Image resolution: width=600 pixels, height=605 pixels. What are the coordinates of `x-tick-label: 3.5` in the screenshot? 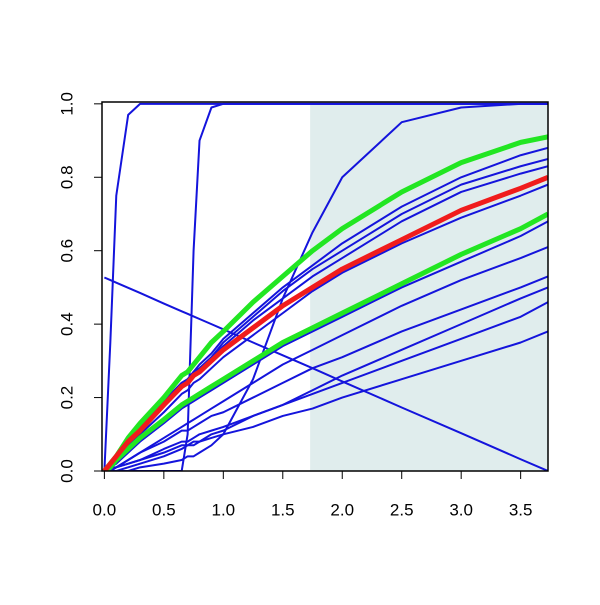 It's located at (521, 509).